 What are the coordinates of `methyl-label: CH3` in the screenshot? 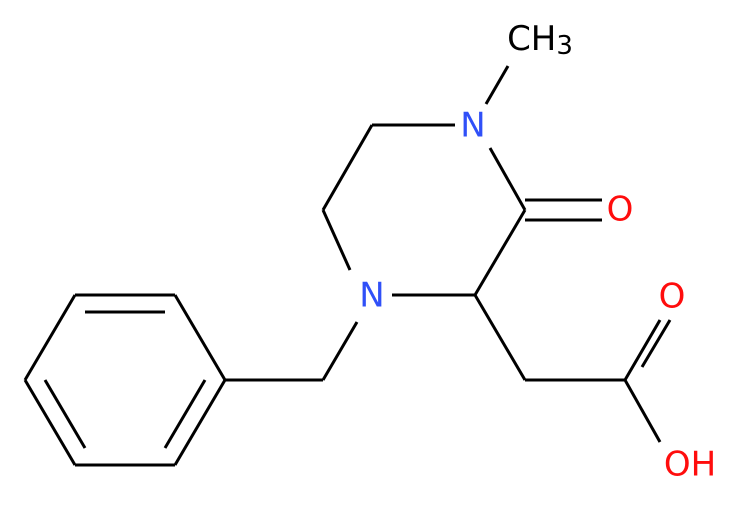 It's located at (540, 40).